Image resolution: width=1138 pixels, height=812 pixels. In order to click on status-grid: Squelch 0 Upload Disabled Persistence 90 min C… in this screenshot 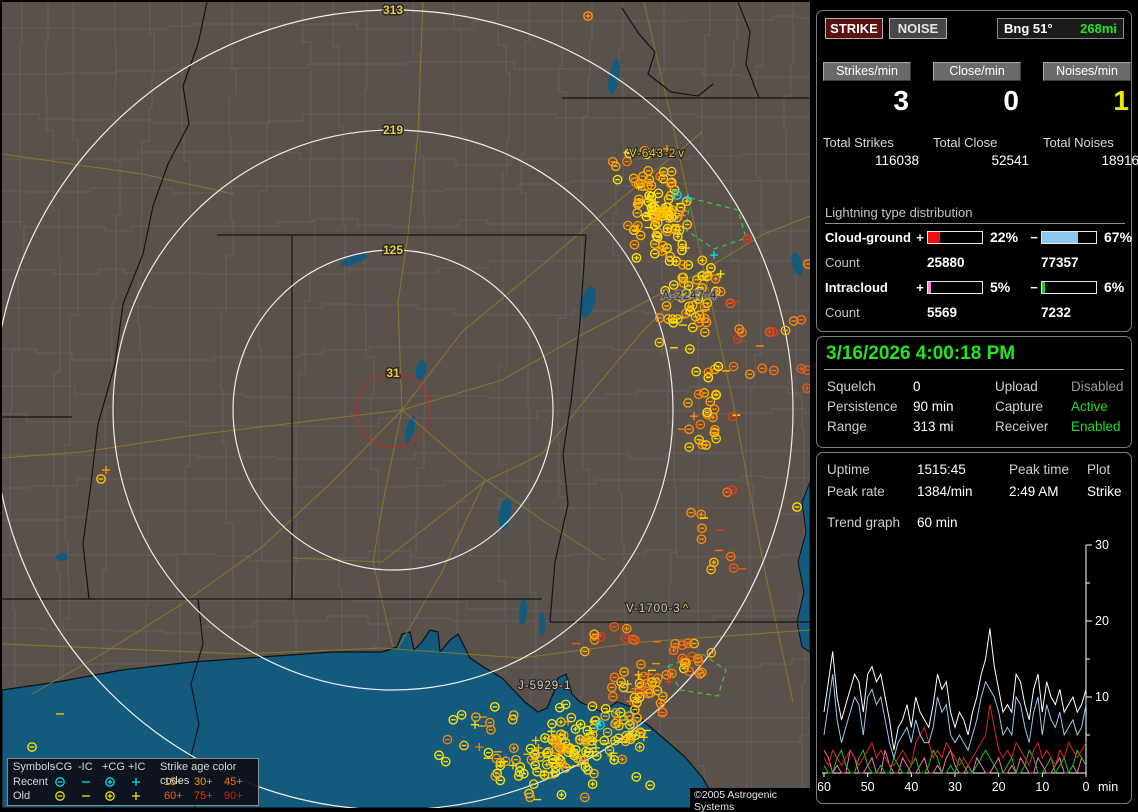, I will do `click(977, 409)`.